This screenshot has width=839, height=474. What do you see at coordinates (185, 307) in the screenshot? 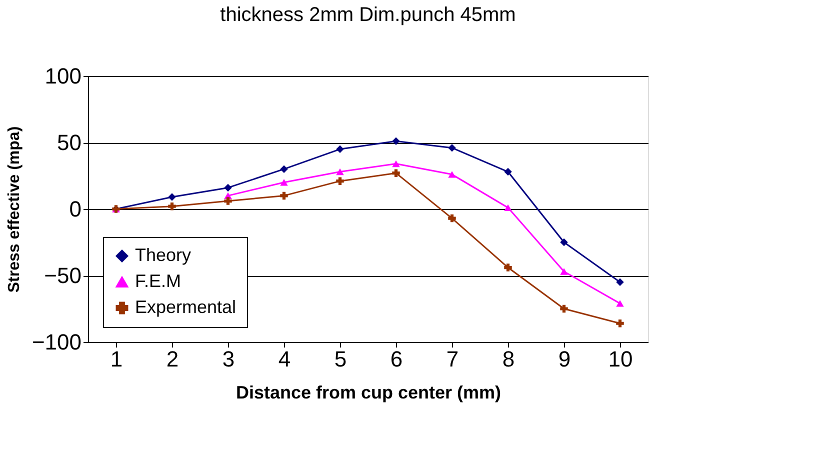
I see `legend-label: Expermental` at bounding box center [185, 307].